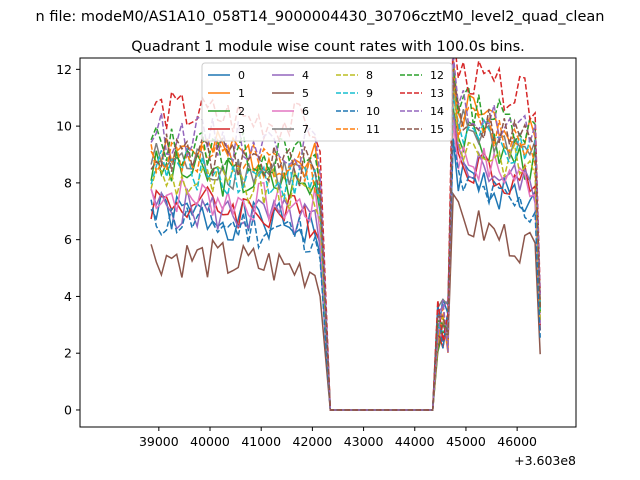 The height and width of the screenshot is (480, 640). Describe the element at coordinates (373, 111) in the screenshot. I see `legend-label-10: 10` at that location.